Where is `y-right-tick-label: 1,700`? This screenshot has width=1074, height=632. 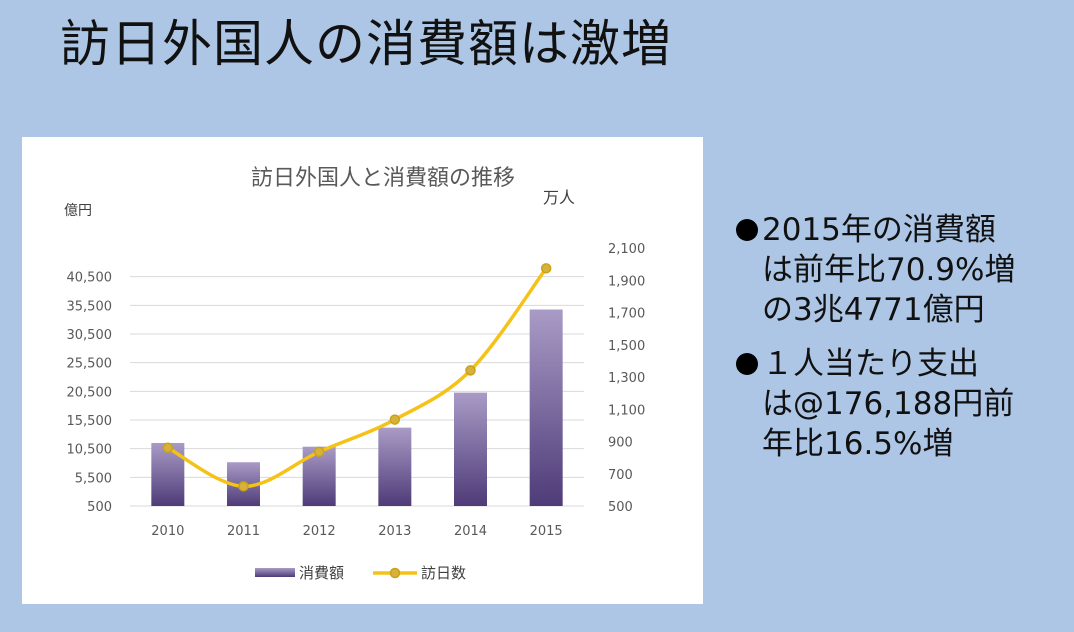
y-right-tick-label: 1,700 is located at coordinates (626, 314).